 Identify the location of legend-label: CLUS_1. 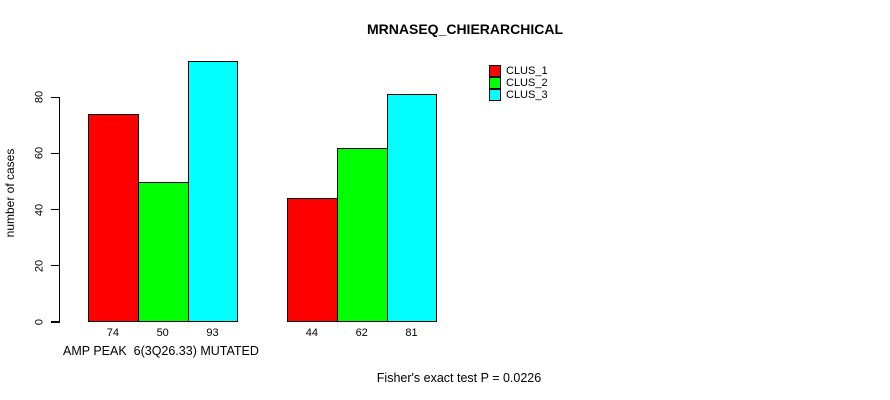
(527, 70).